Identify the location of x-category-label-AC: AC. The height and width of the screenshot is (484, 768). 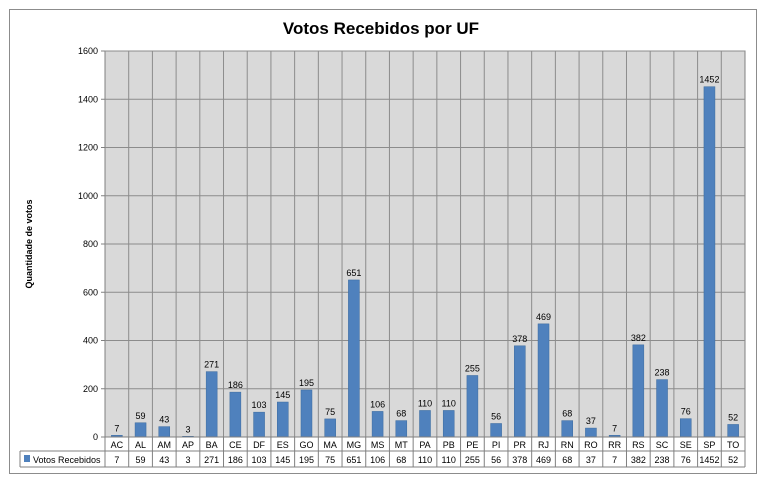
(117, 445).